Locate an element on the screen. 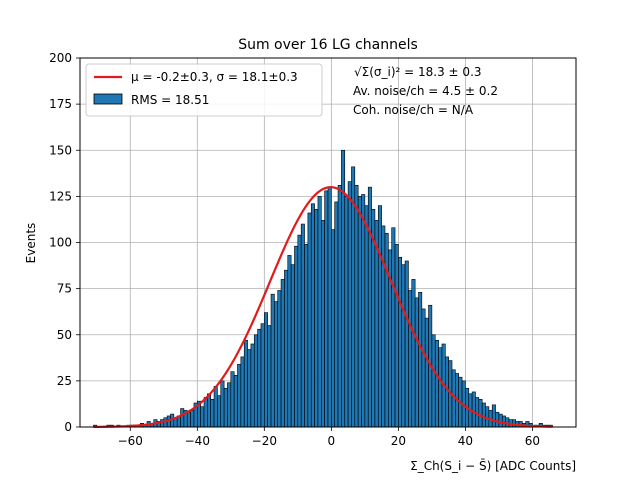  y-tick-label: 150 is located at coordinates (60, 150).